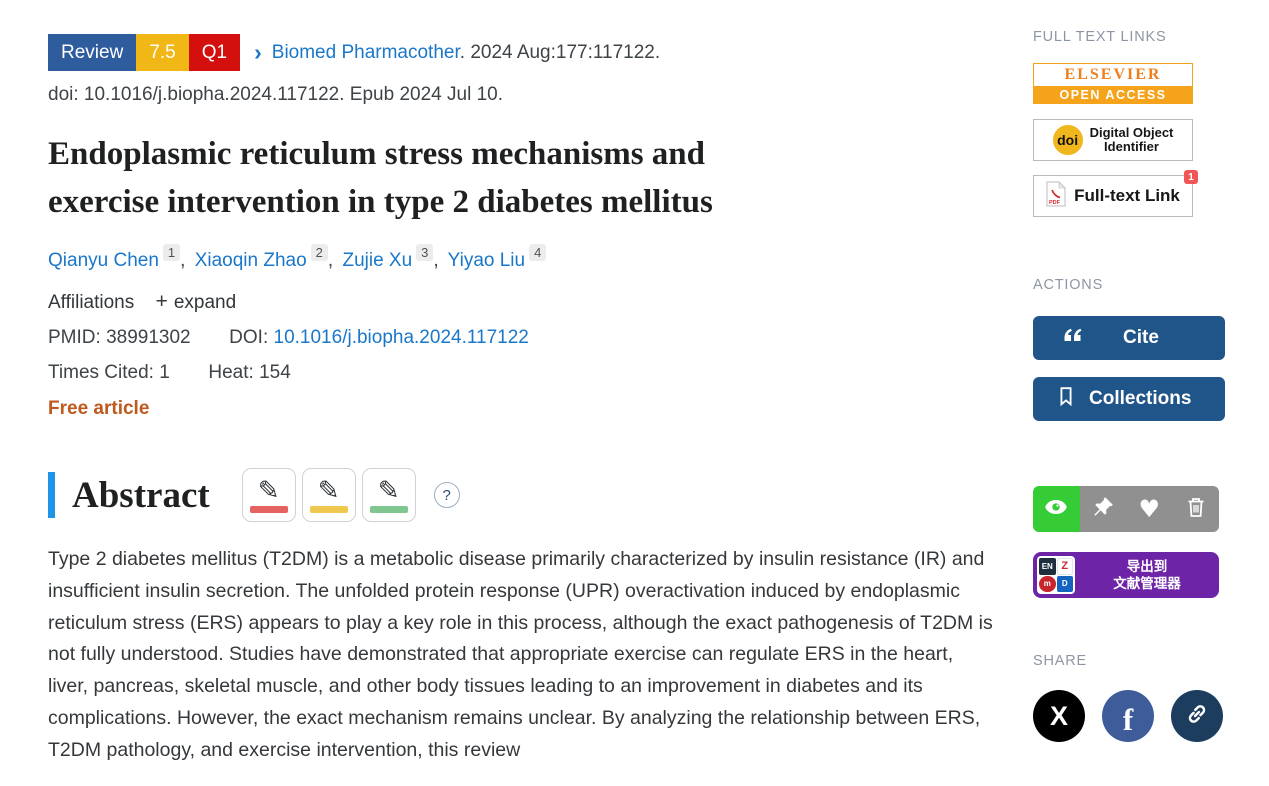  What do you see at coordinates (527, 495) in the screenshot?
I see `abstract-header: Abstract ✎ ✎ ✎ ?` at bounding box center [527, 495].